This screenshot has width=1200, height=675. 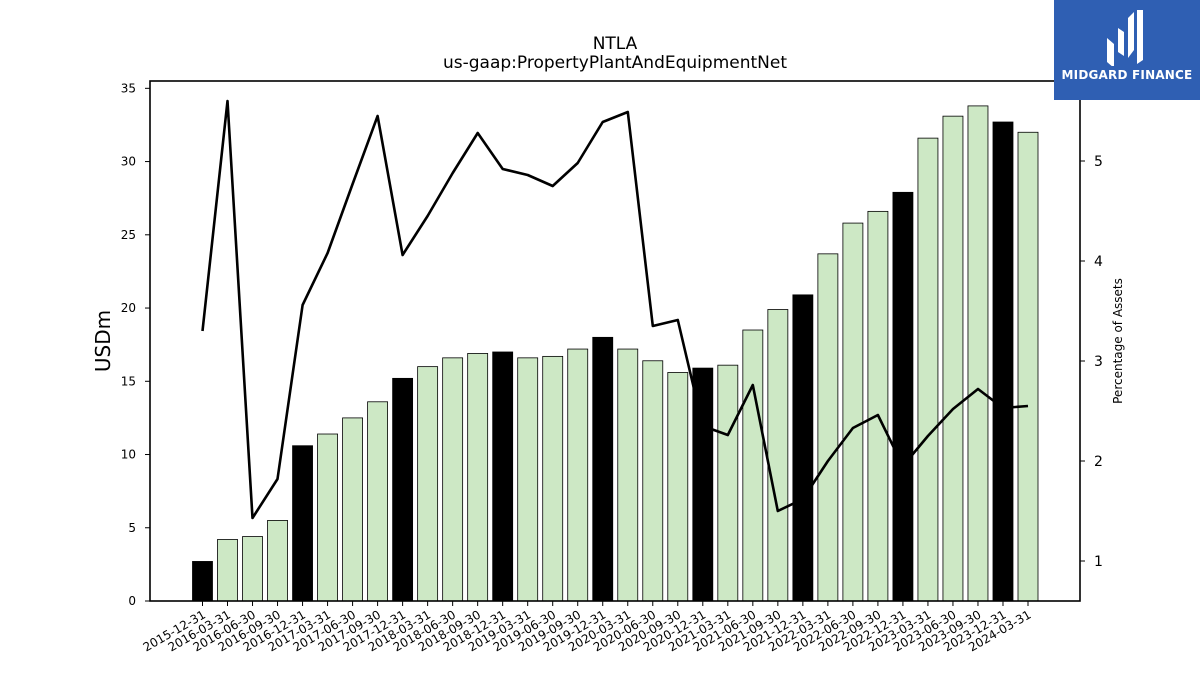 I want to click on y-axis-label-right: Percentage of Assets, so click(x=1118, y=341).